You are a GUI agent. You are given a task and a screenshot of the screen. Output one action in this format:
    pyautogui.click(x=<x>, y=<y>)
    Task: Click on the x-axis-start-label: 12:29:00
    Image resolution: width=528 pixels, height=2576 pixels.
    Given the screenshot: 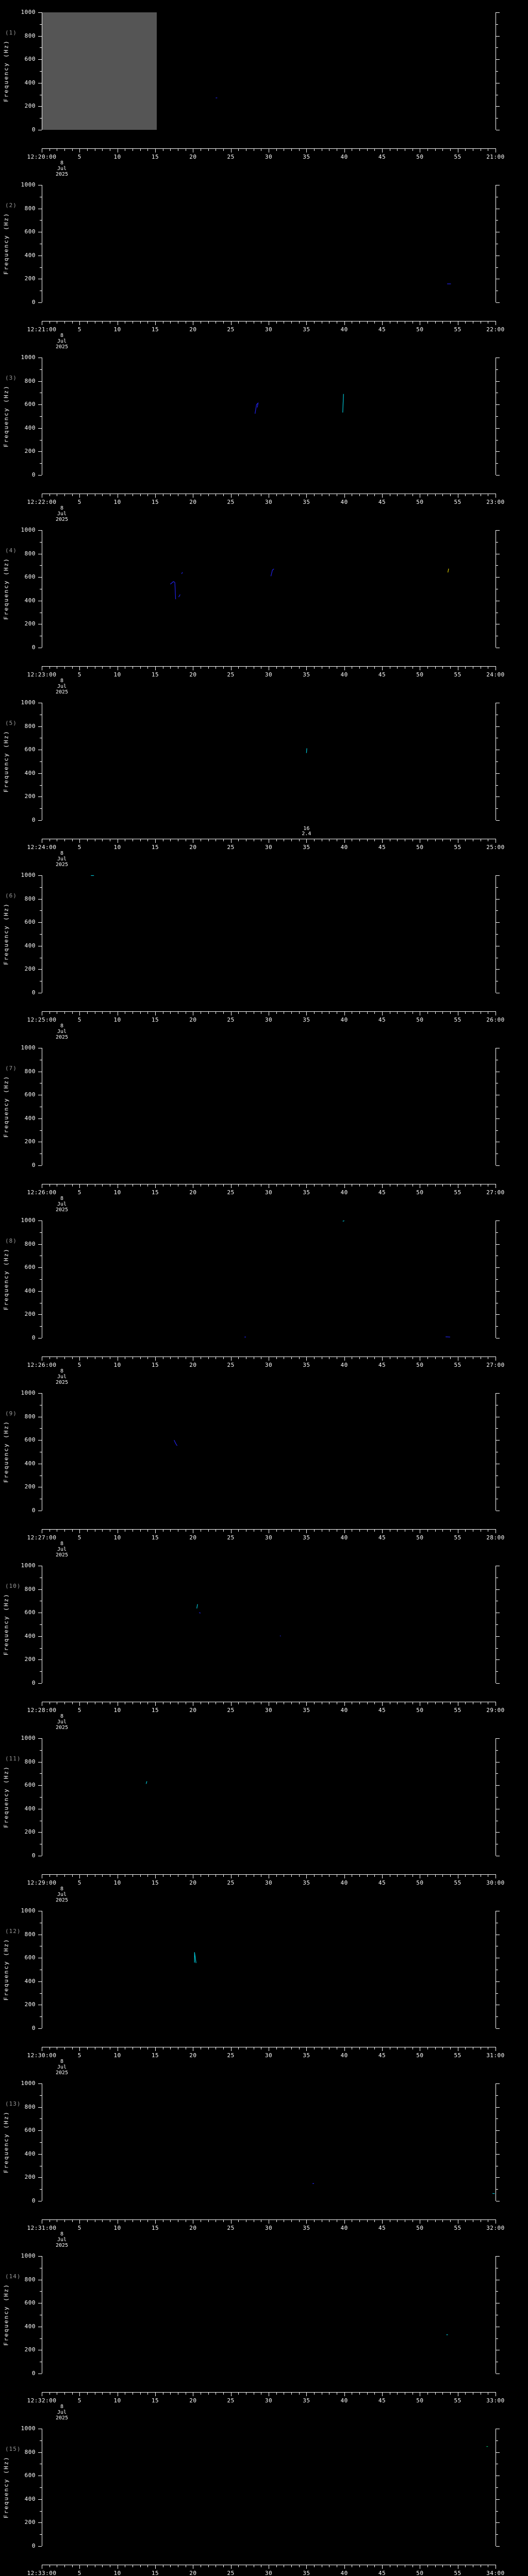 What is the action you would take?
    pyautogui.click(x=42, y=1882)
    